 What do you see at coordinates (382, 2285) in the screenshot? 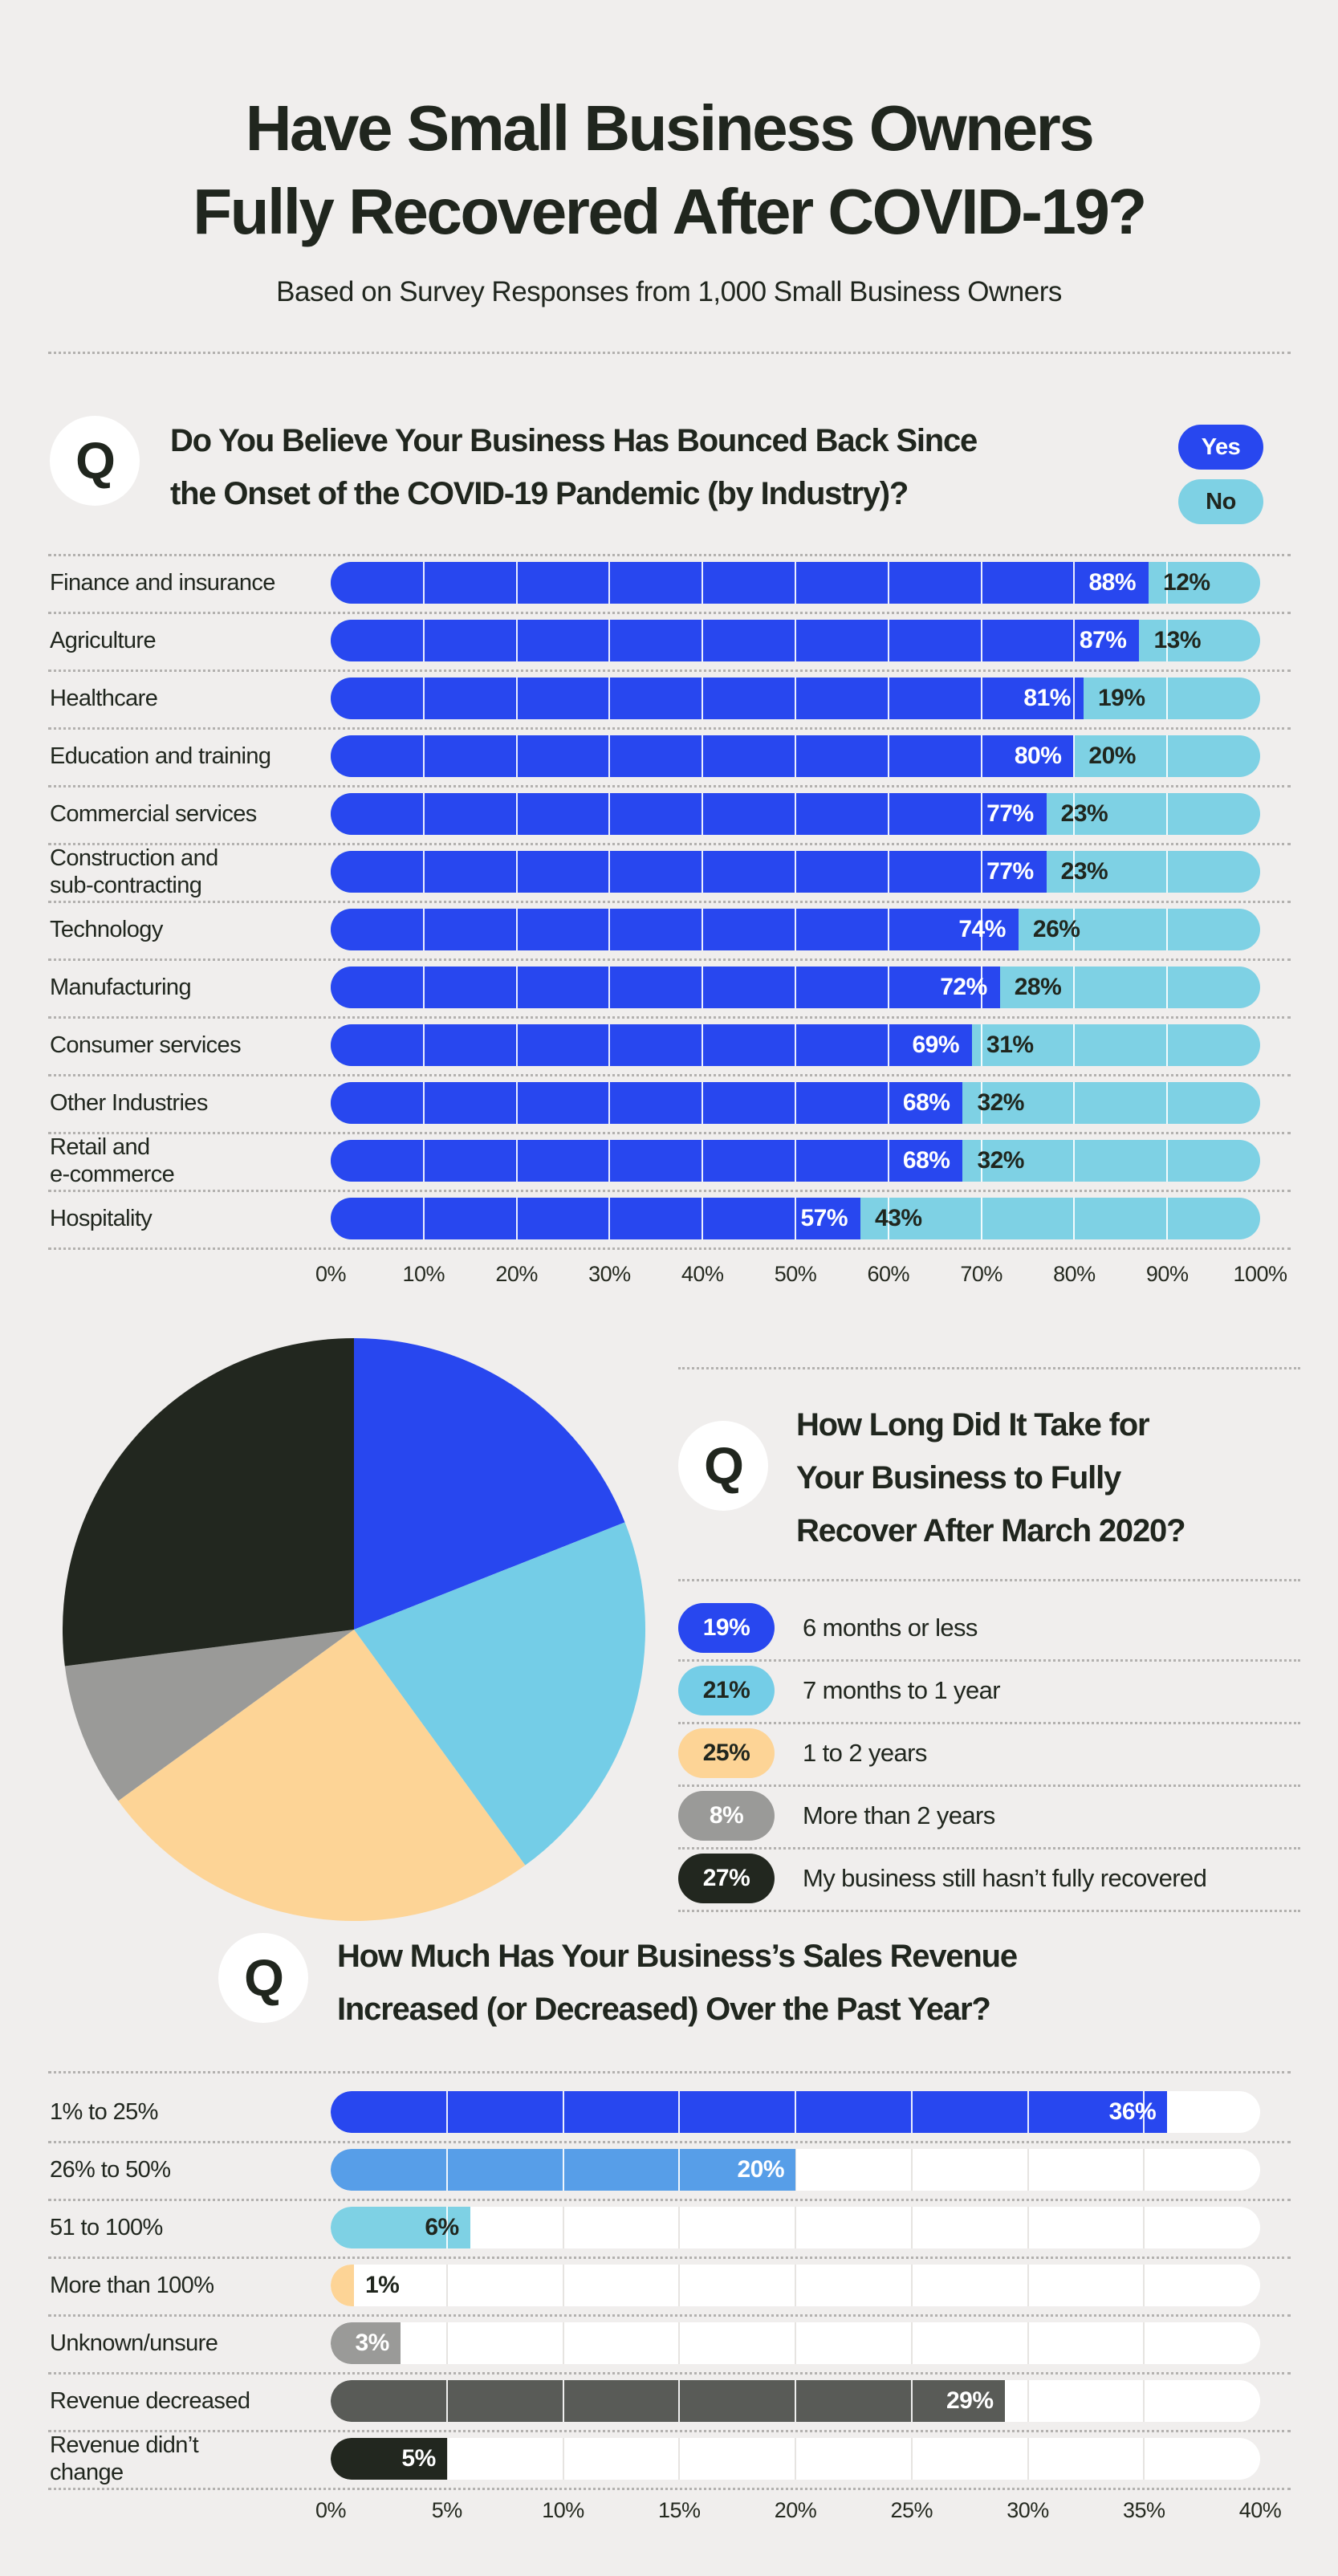
I see `value-label: 1%` at bounding box center [382, 2285].